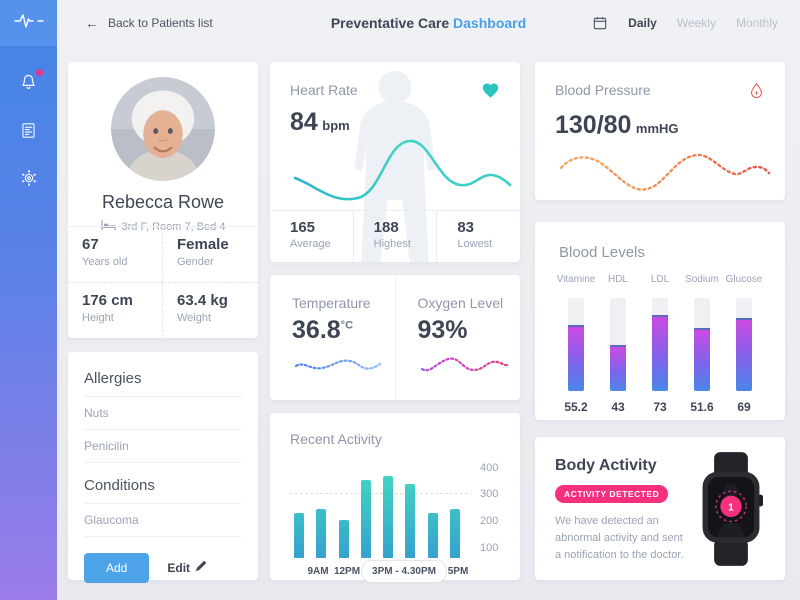 The width and height of the screenshot is (800, 600). I want to click on page-title-accent: Dashboard, so click(490, 23).